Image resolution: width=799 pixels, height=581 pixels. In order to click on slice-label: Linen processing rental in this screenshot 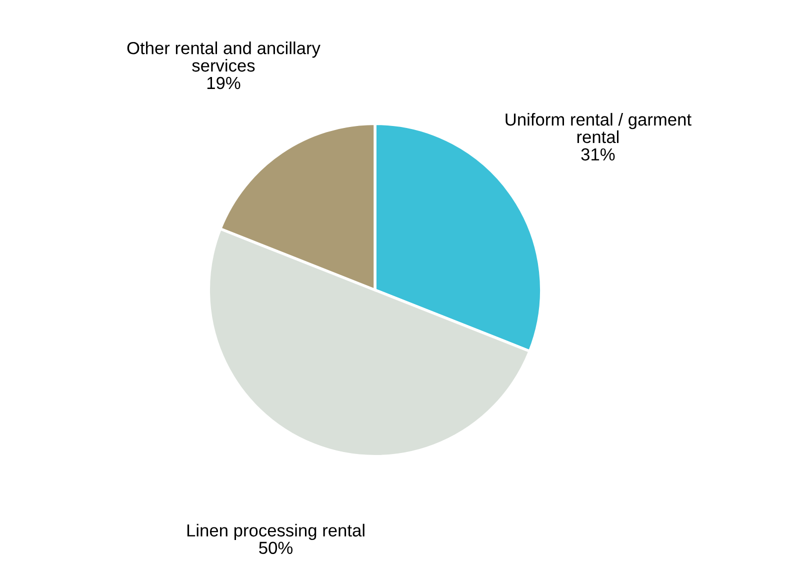, I will do `click(275, 532)`.